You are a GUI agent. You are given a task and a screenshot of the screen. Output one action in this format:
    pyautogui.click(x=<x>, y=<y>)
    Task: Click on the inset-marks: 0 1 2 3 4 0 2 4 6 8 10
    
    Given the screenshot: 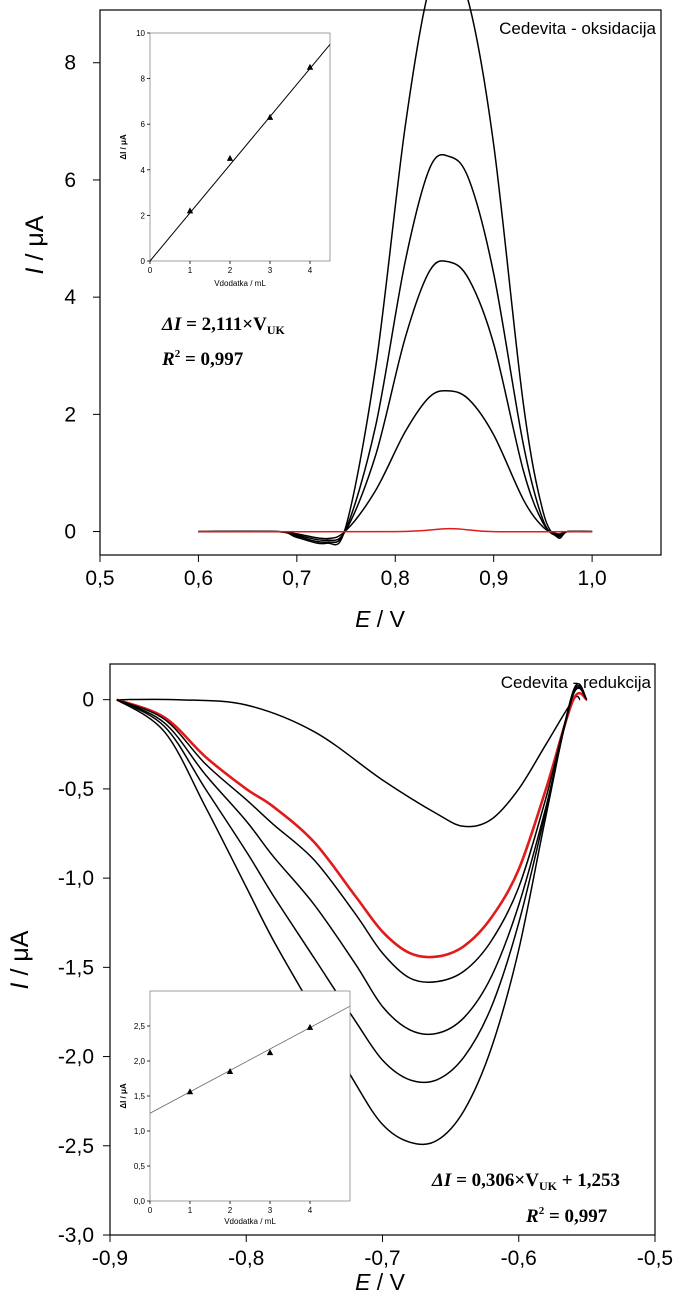 What is the action you would take?
    pyautogui.click(x=233, y=152)
    